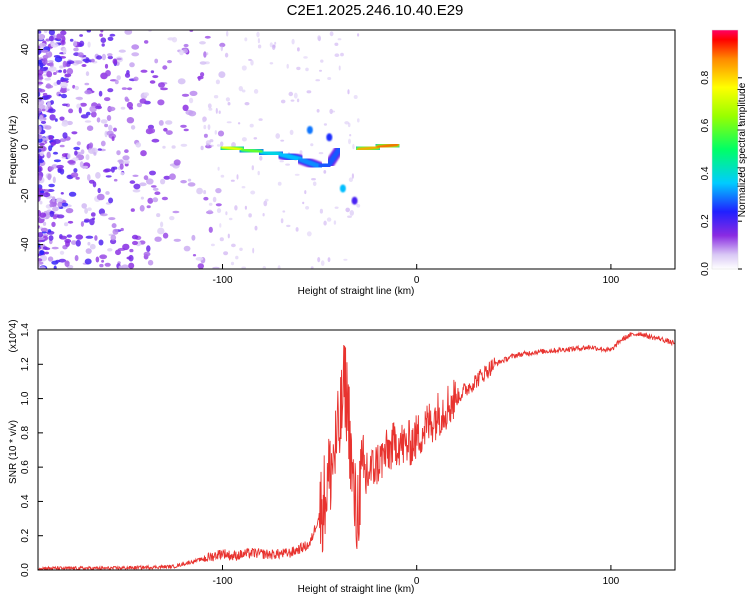  I want to click on snr-y-tick-label: 0.0, so click(25, 570).